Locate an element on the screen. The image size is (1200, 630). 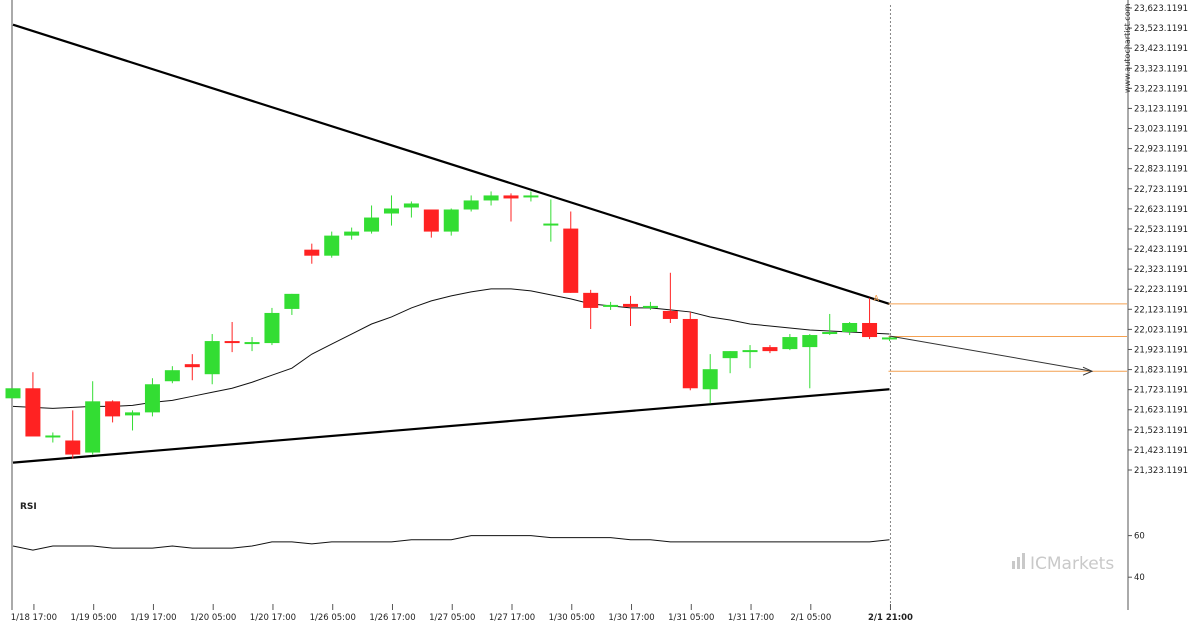
y-tick-label: 22,523.1191 is located at coordinates (1161, 230).